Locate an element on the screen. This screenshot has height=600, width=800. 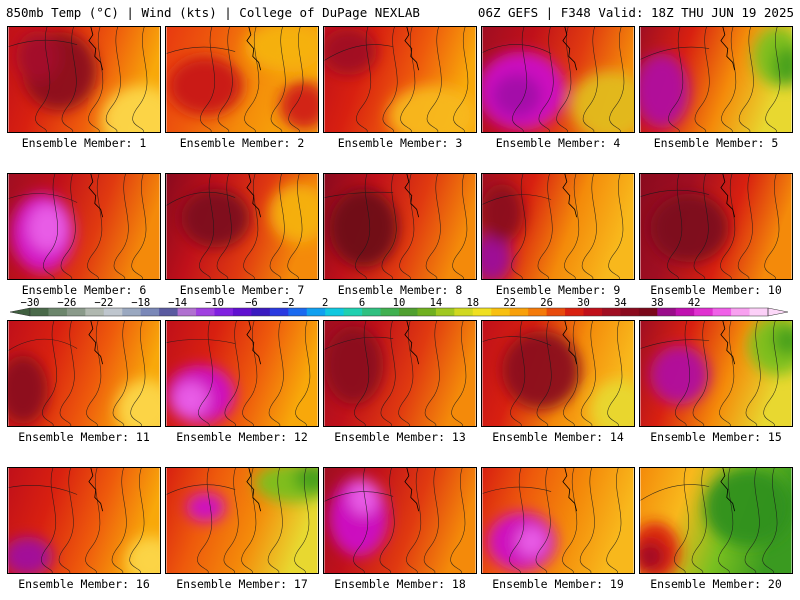
ensemble-member-label: Ensemble Member: 1 is located at coordinates (84, 143).